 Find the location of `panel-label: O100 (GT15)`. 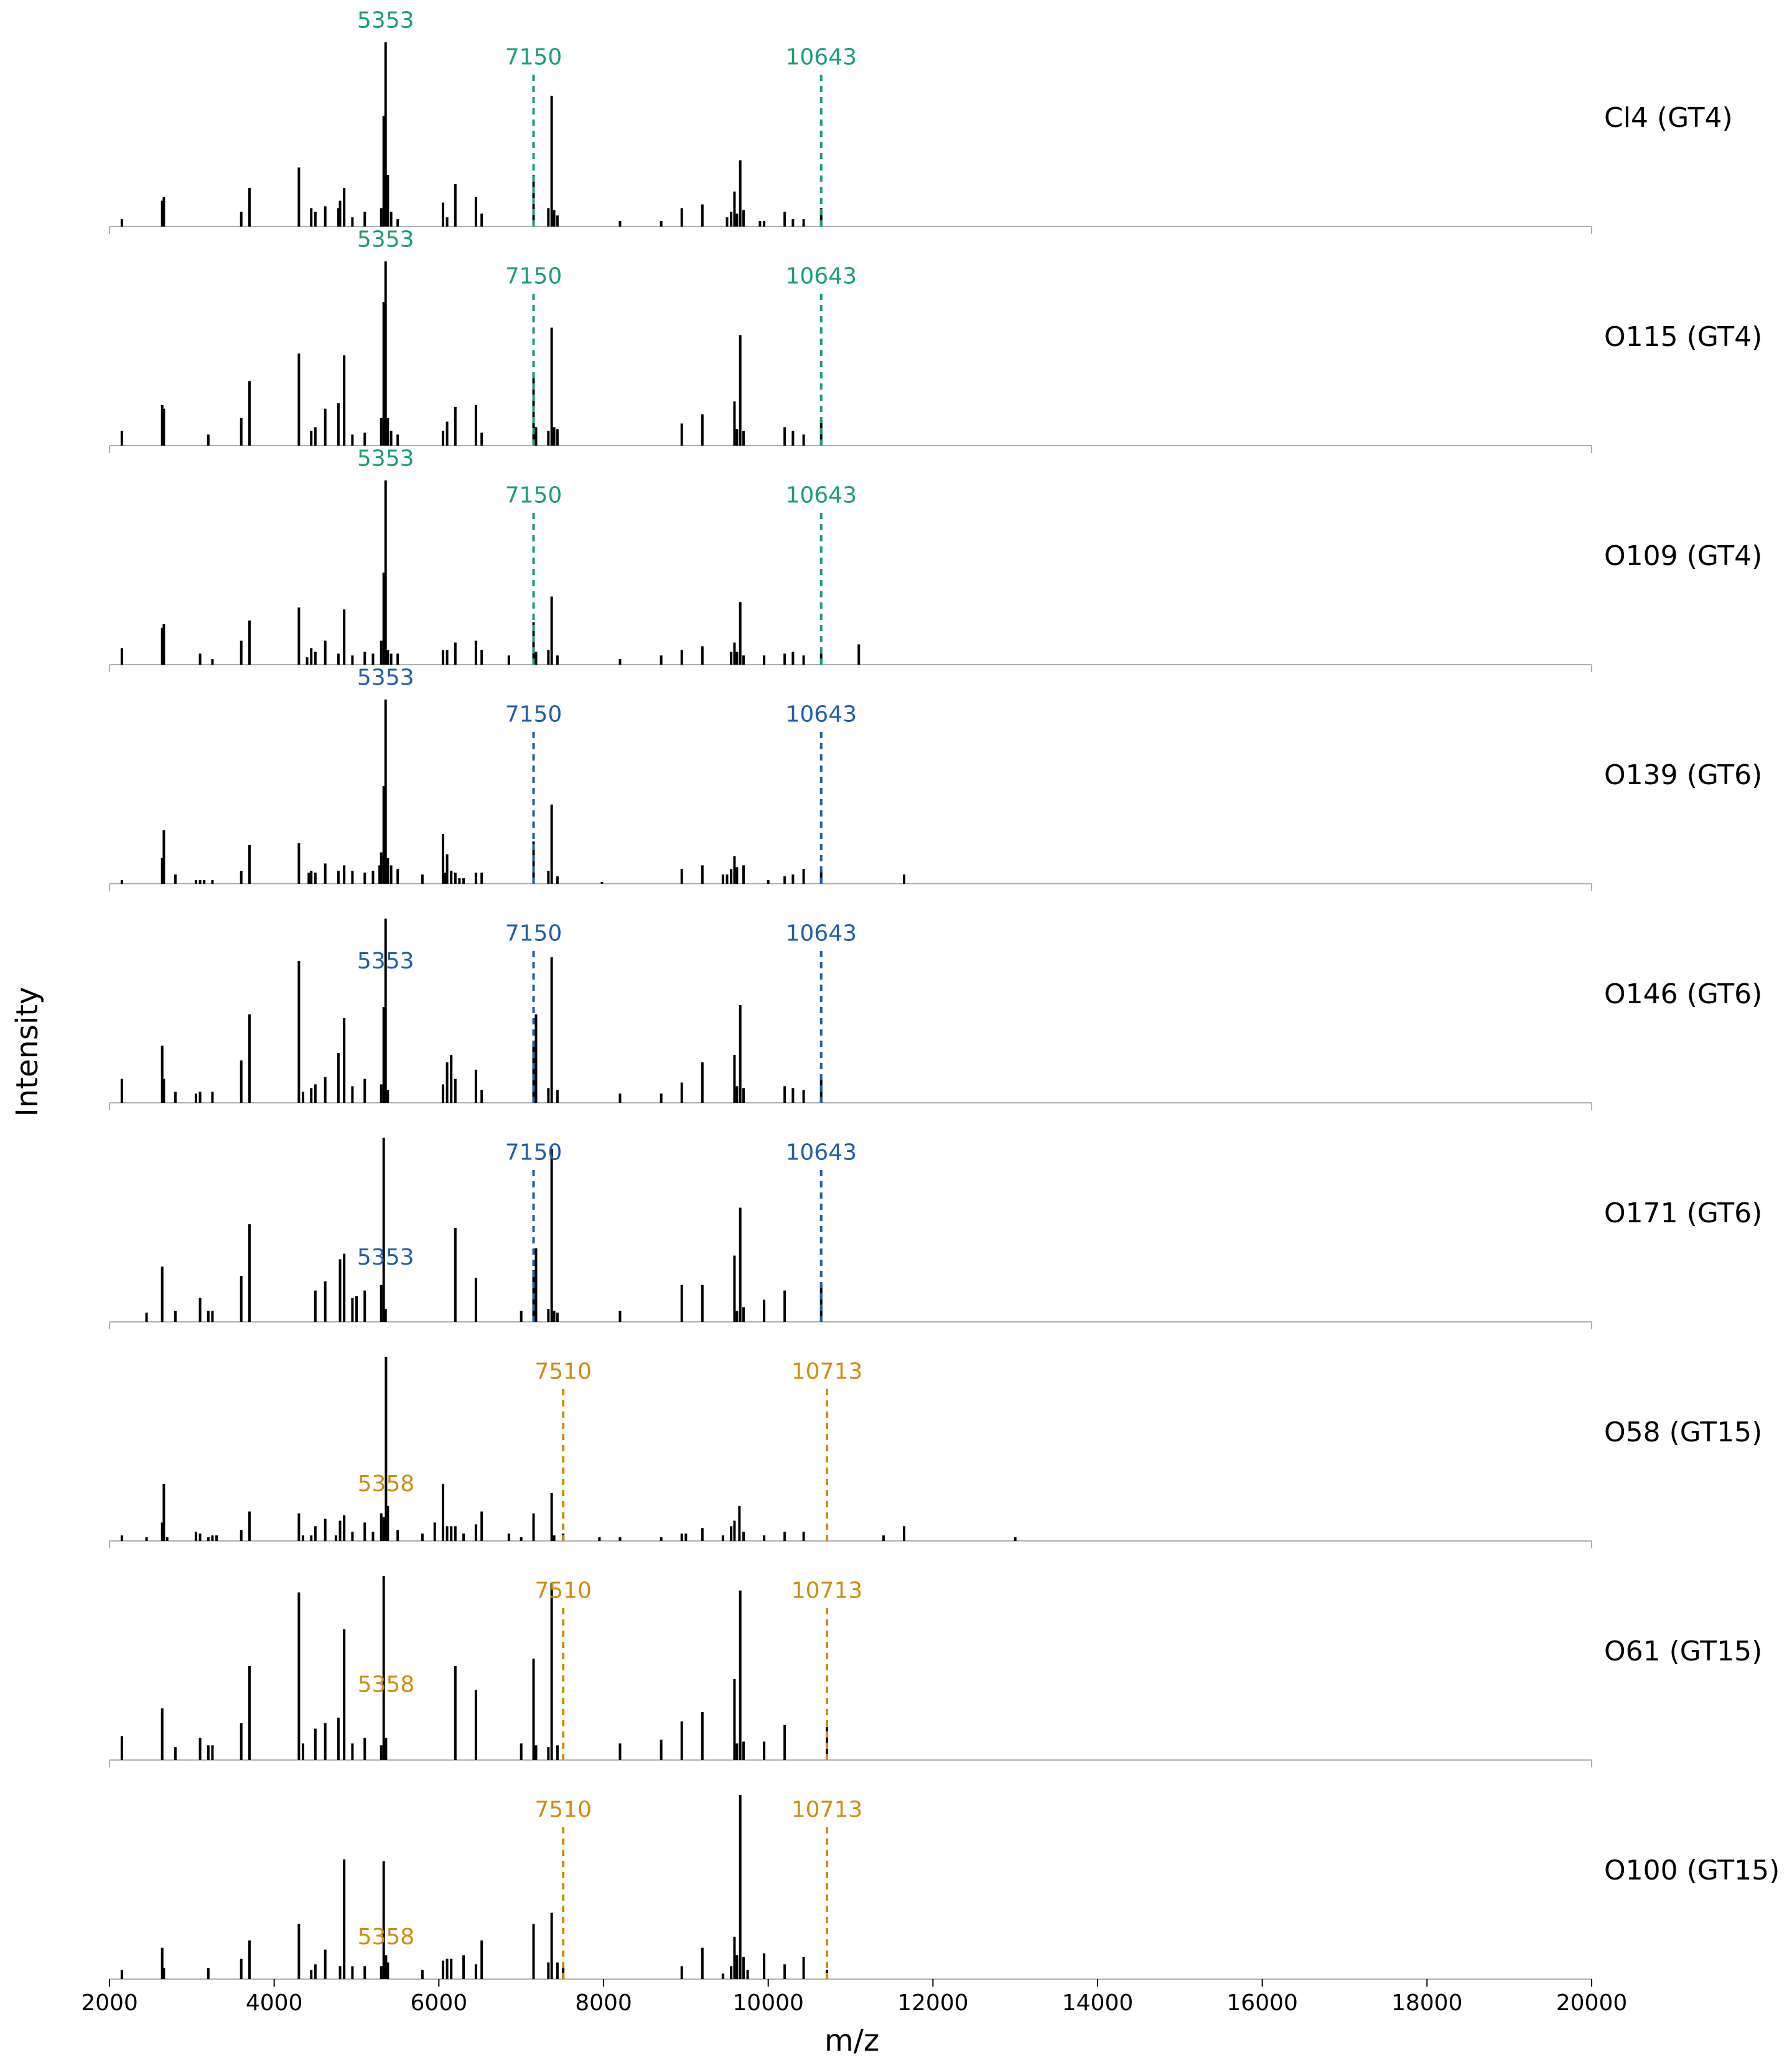

panel-label: O100 (GT15) is located at coordinates (1692, 1870).